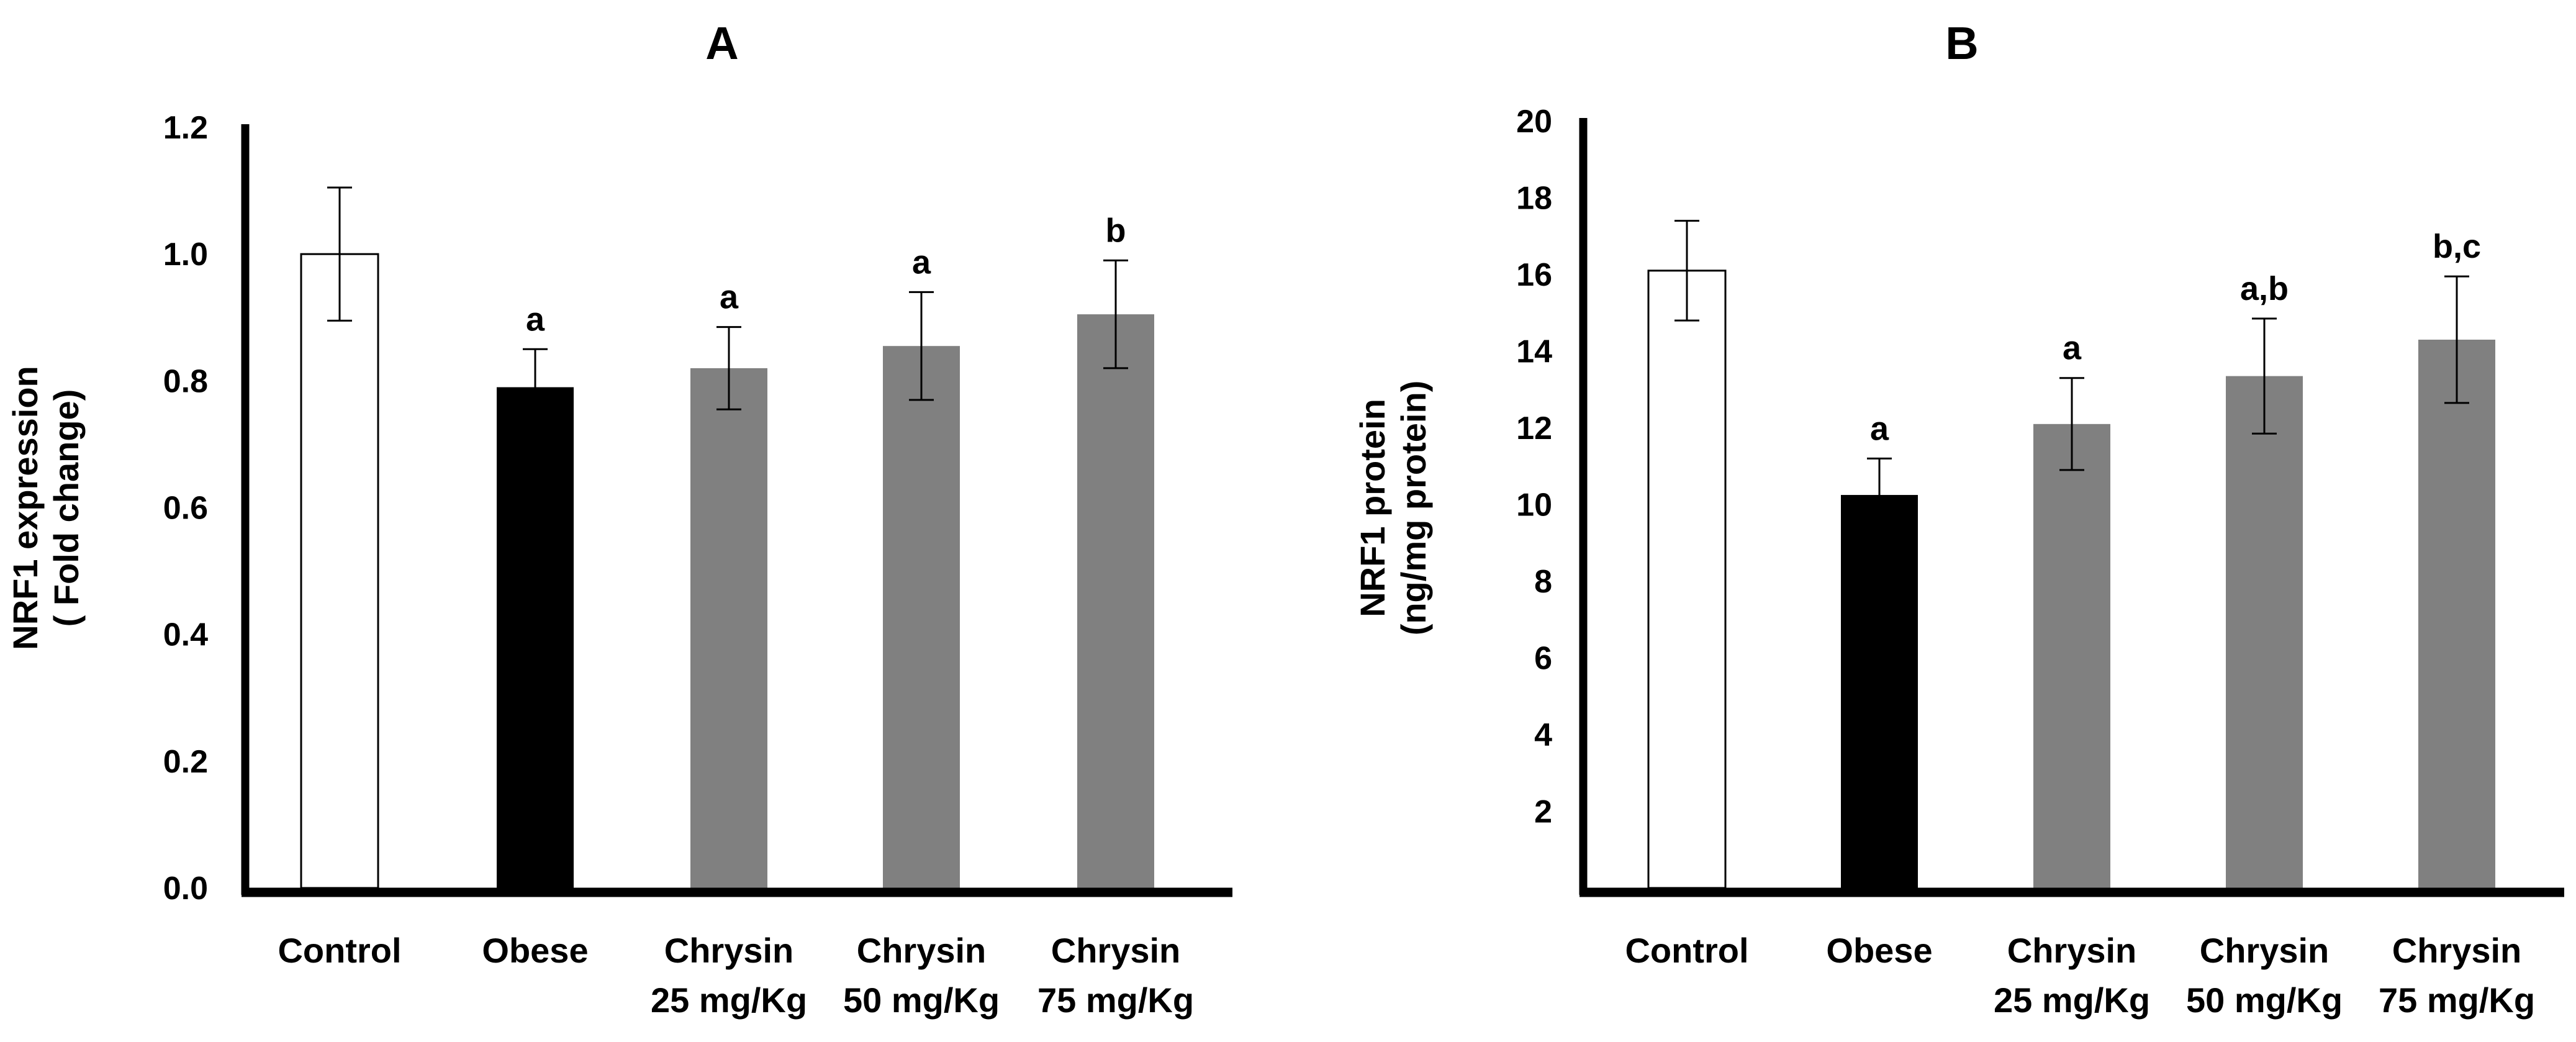 The width and height of the screenshot is (2576, 1042). Describe the element at coordinates (1534, 352) in the screenshot. I see `y-tick-label: 14` at that location.